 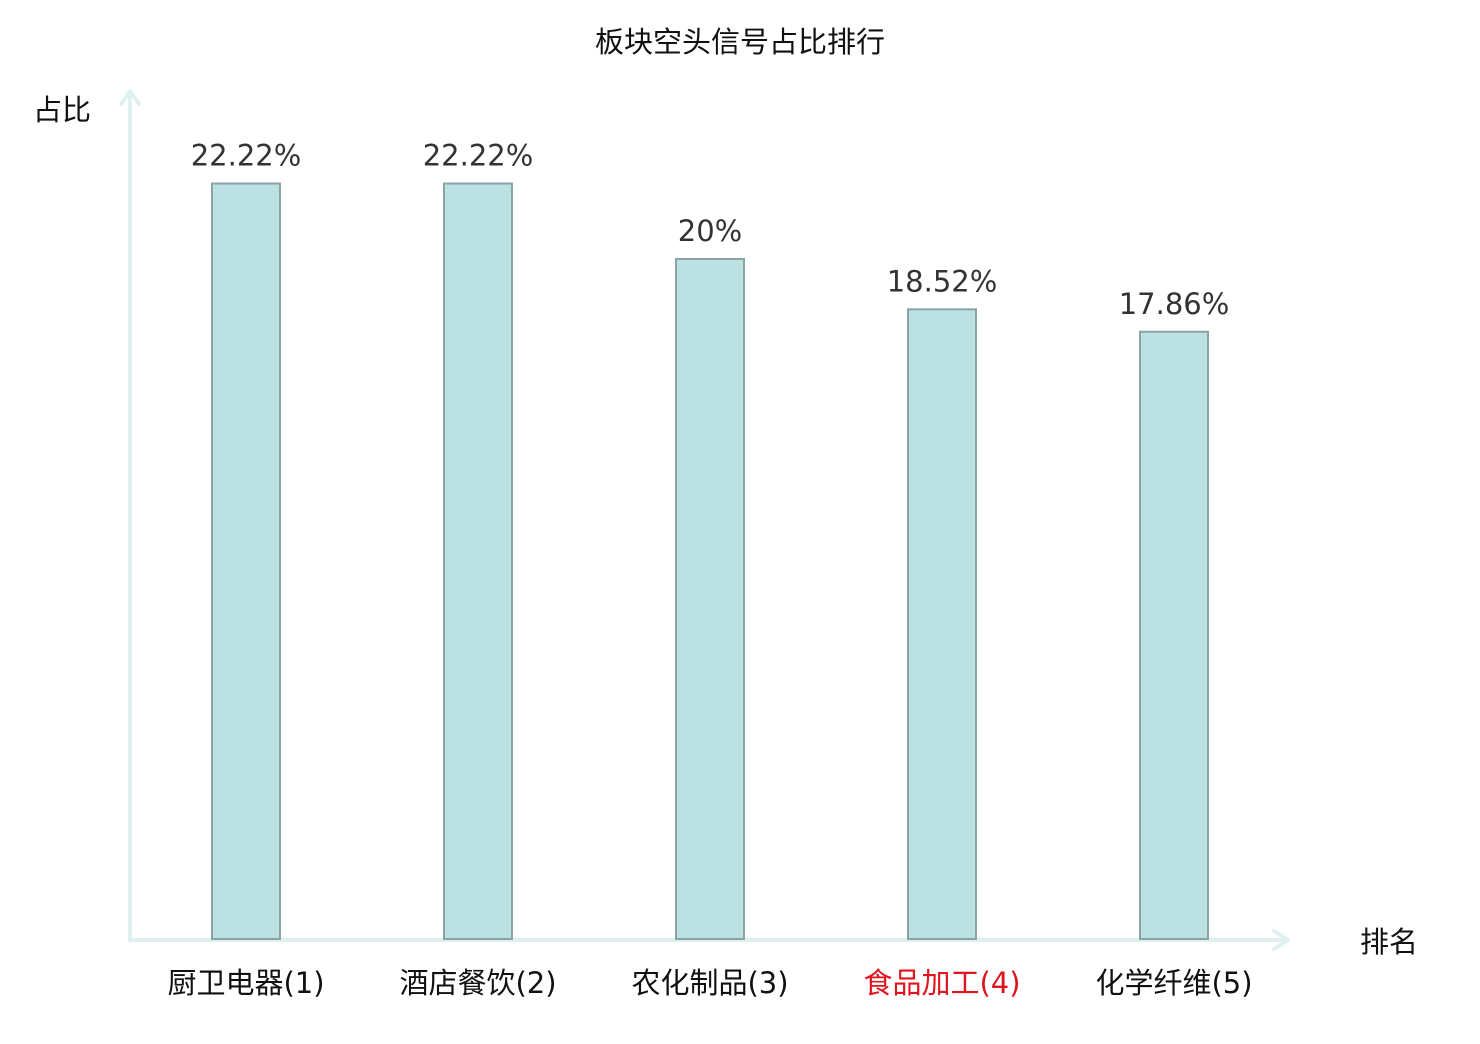 I want to click on category-label: 化学纤维(5), so click(x=1173, y=983).